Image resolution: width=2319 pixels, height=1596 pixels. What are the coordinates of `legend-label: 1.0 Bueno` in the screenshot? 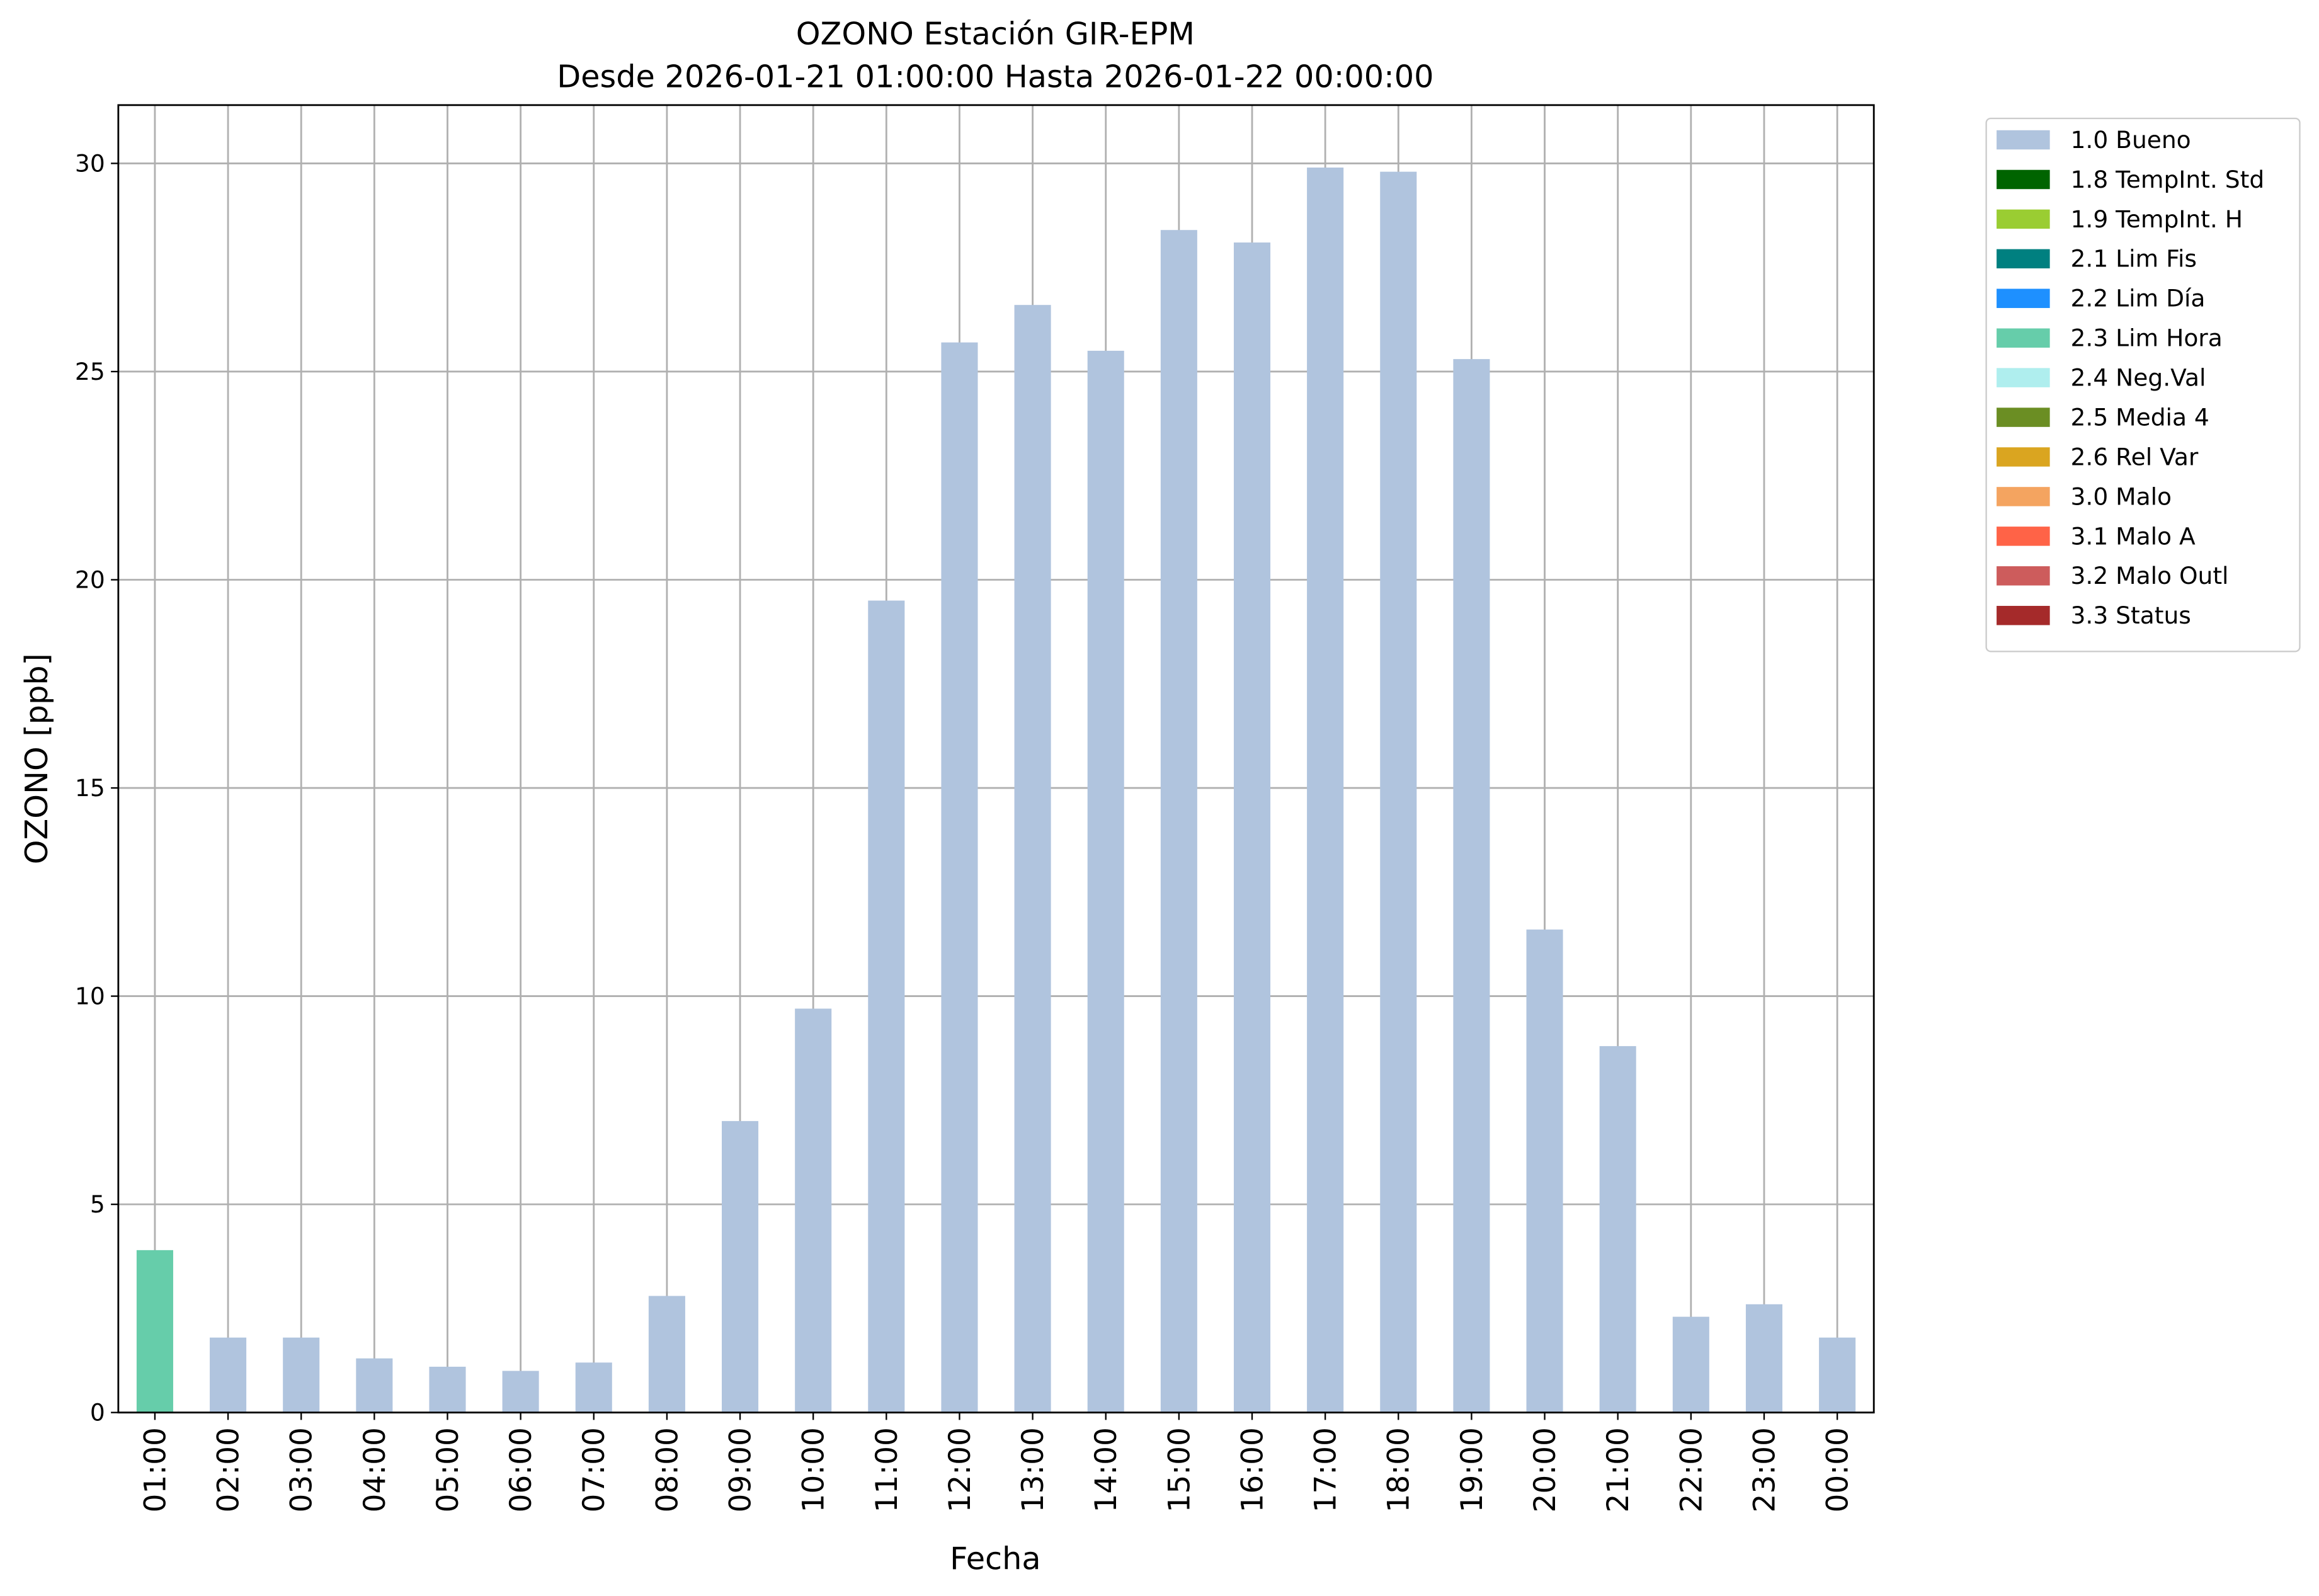 It's located at (2131, 140).